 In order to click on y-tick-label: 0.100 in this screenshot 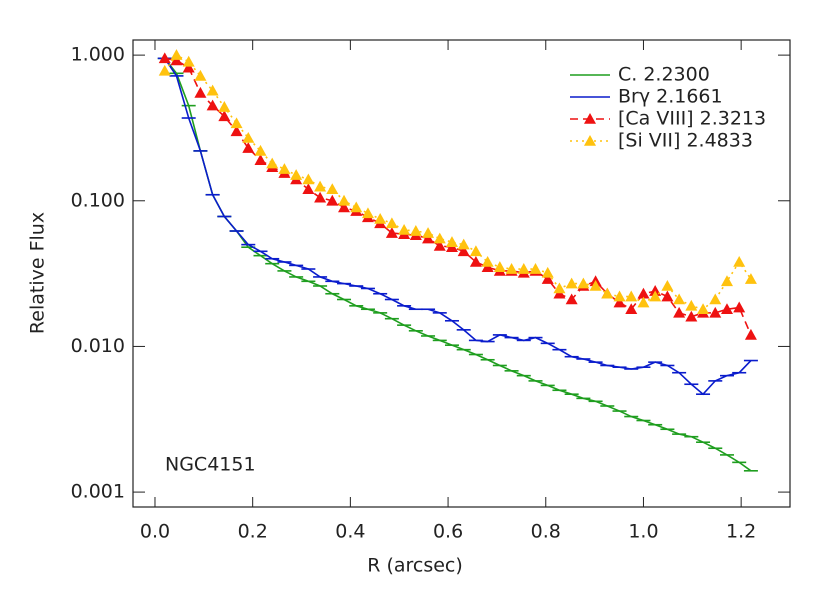, I will do `click(98, 200)`.